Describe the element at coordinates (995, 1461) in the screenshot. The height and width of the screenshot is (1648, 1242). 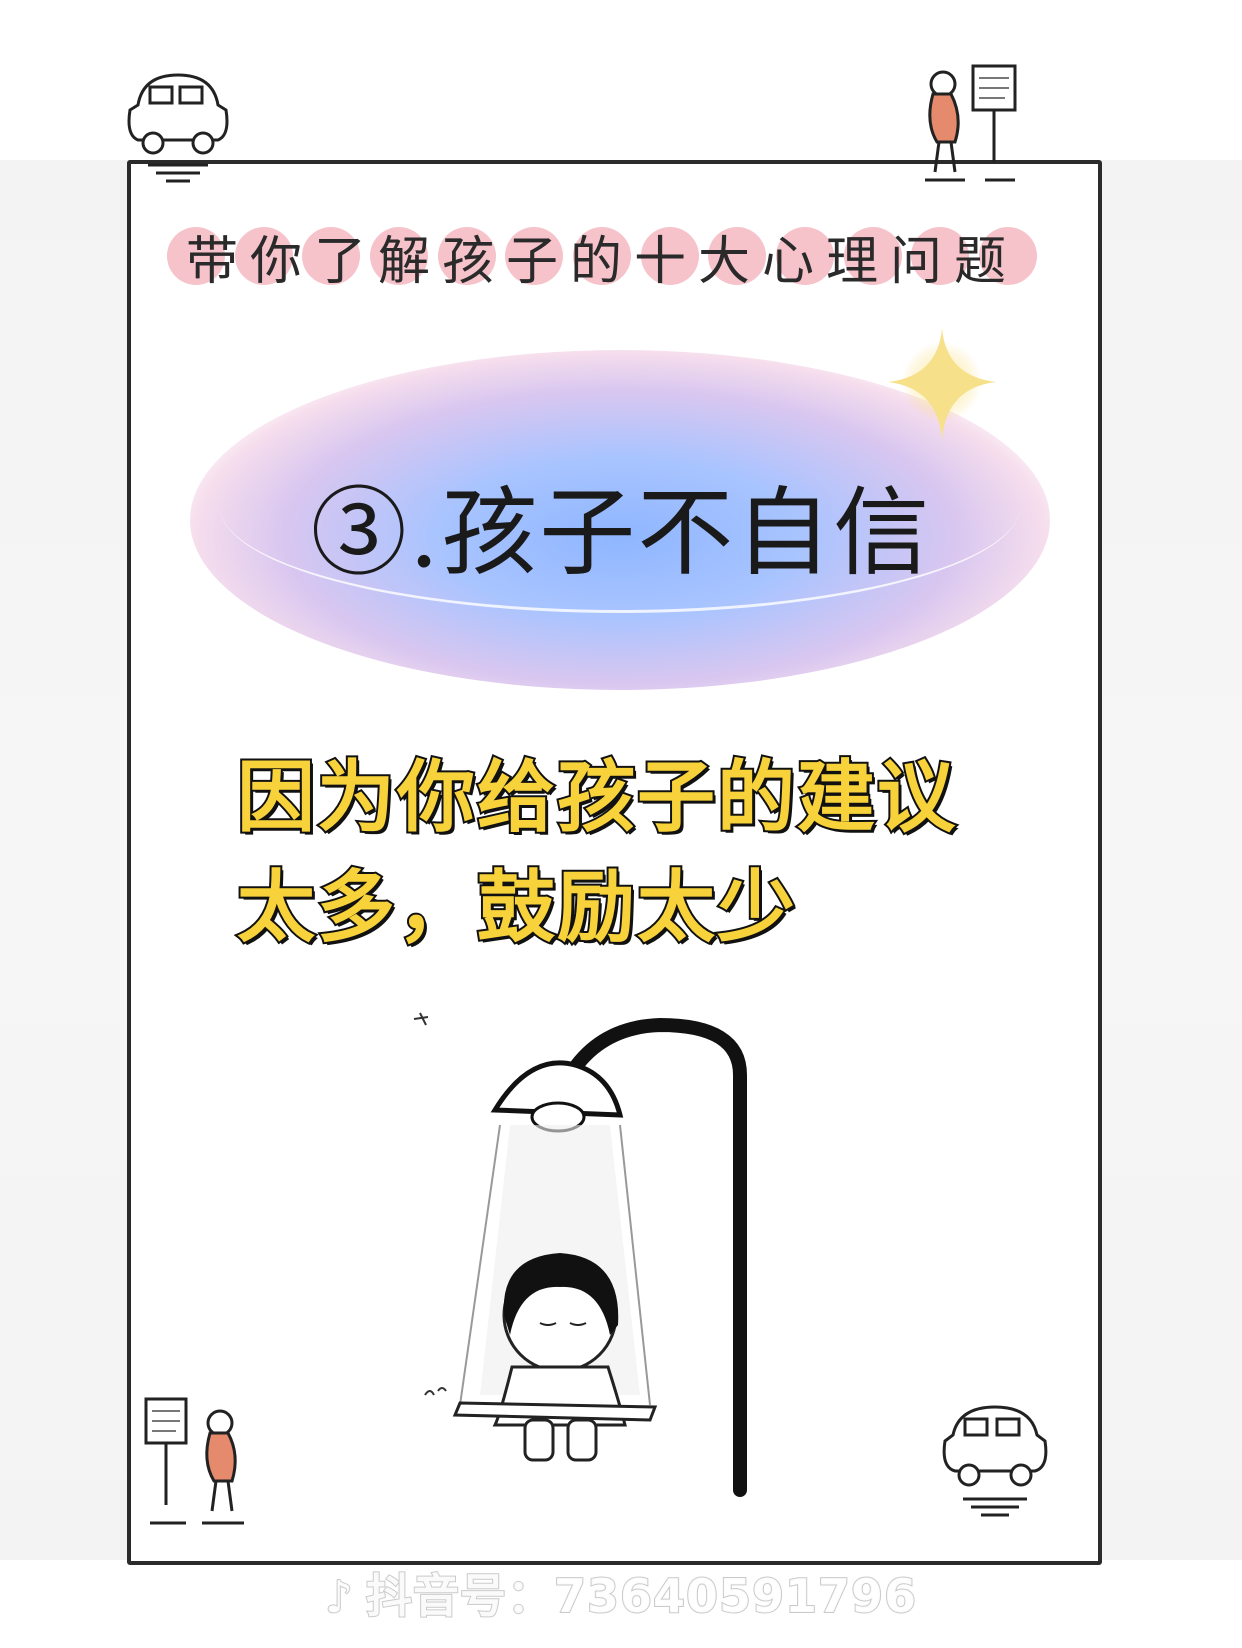
I see `car-doodle-bottom-right` at that location.